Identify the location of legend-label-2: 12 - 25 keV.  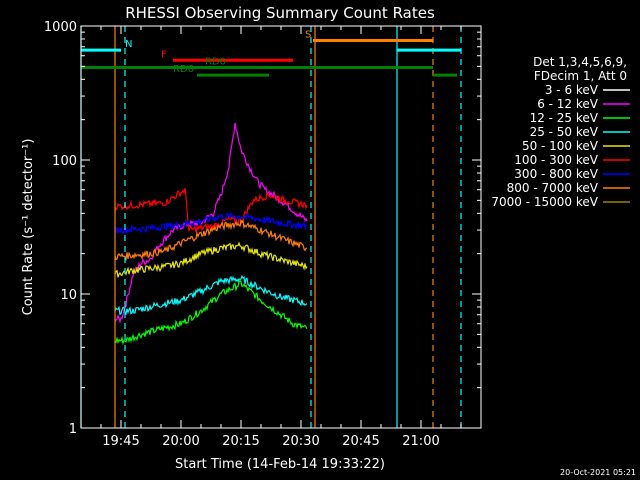
(564, 118).